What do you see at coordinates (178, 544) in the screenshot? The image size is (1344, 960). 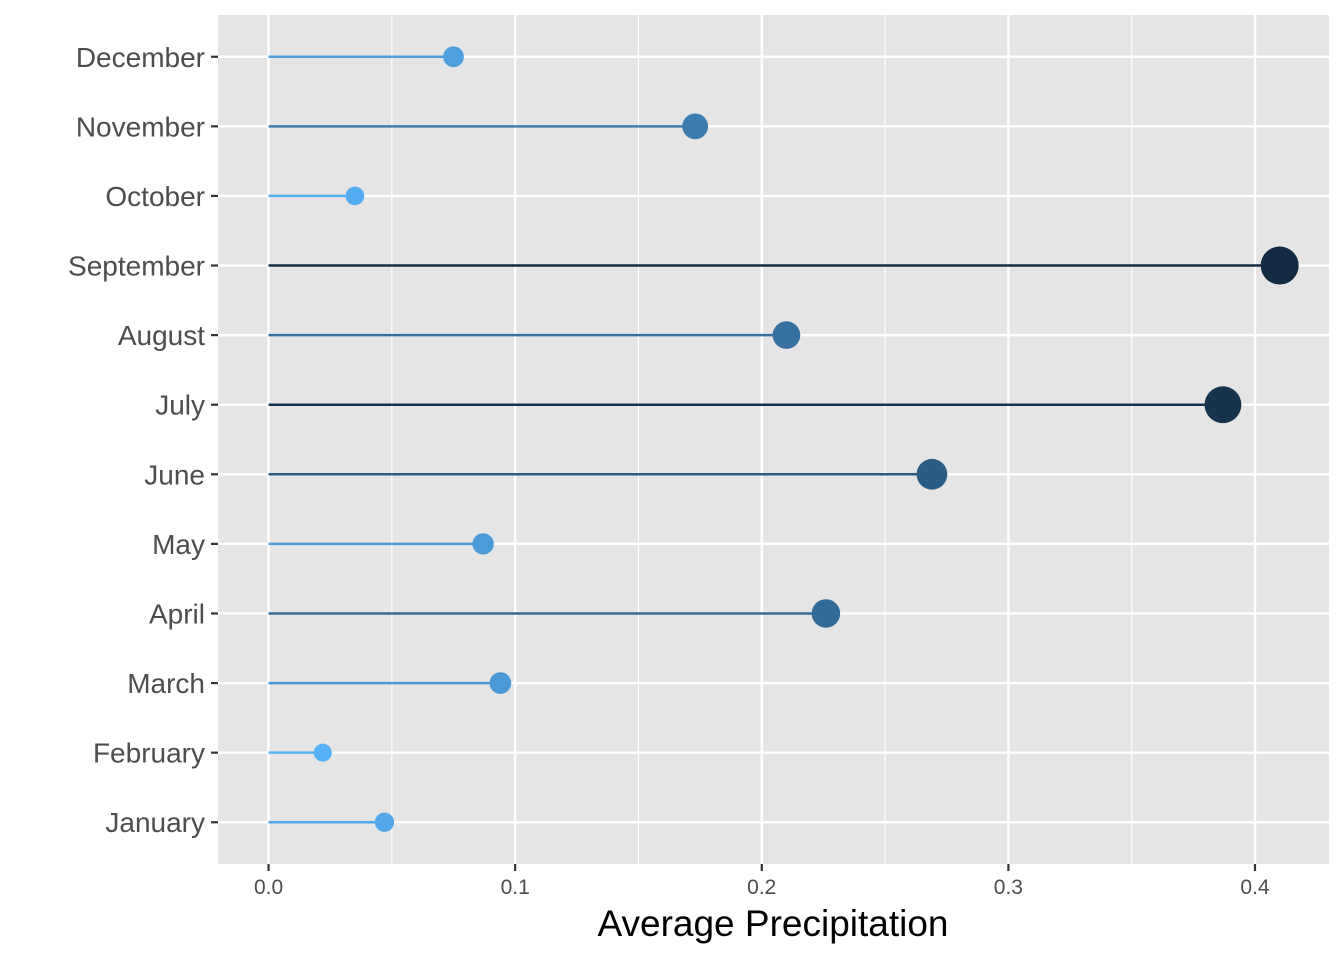 I see `y-tick-label-may: May` at bounding box center [178, 544].